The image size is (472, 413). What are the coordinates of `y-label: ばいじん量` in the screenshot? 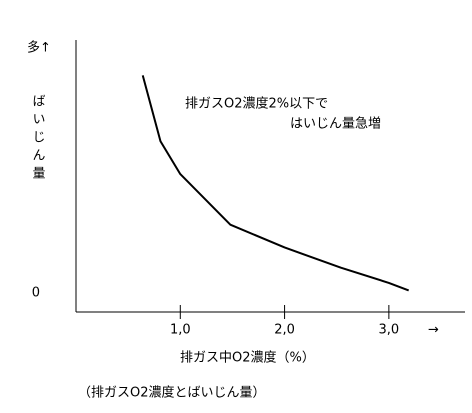 It's located at (38, 139).